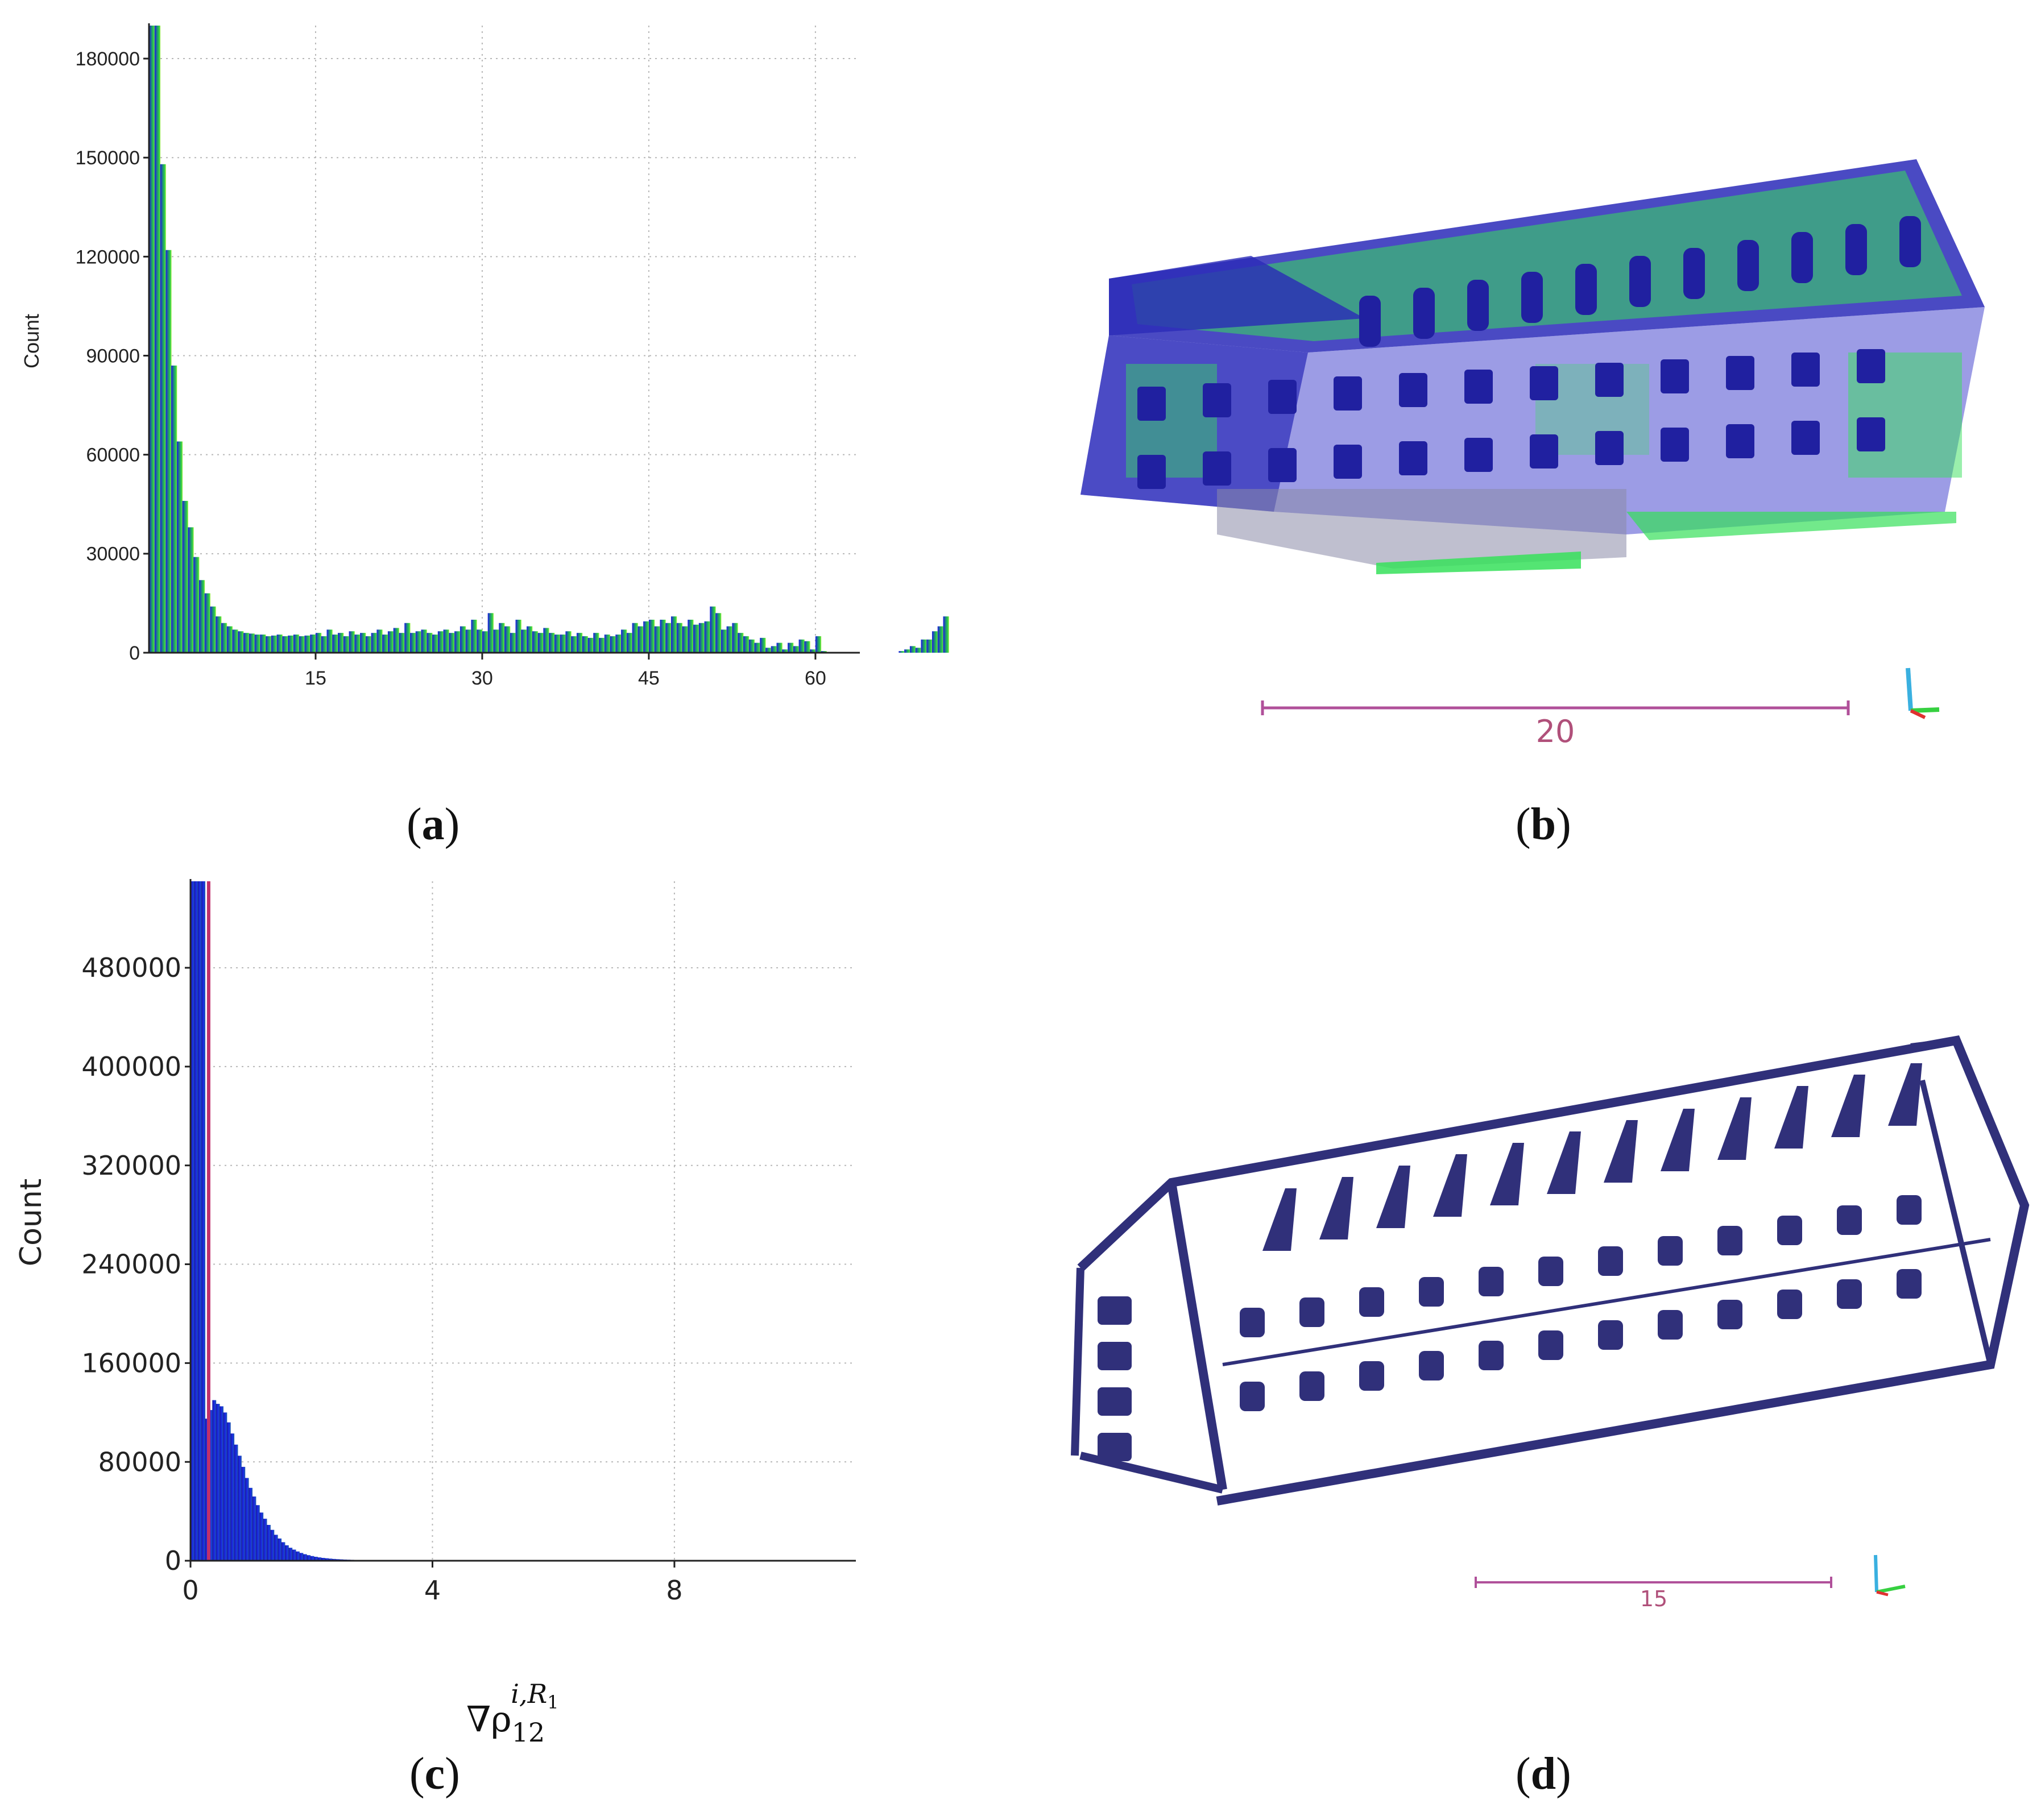 The image size is (2041, 1820). I want to click on panel-label-c: (c), so click(434, 1774).